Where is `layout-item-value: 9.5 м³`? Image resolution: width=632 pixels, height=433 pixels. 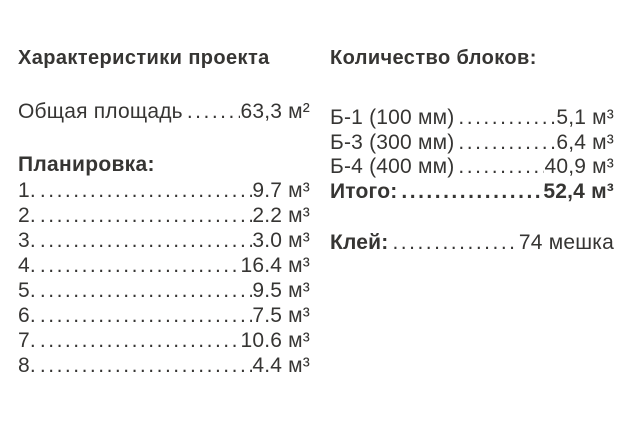
layout-item-value: 9.5 м³ is located at coordinates (281, 290).